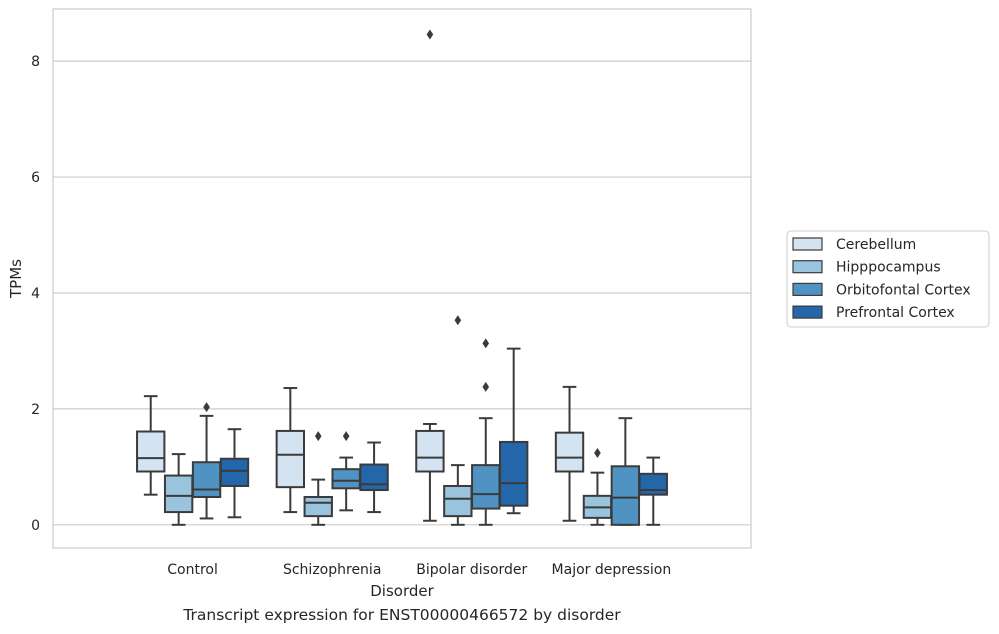 The image size is (999, 634). Describe the element at coordinates (35, 526) in the screenshot. I see `y-tick-label: 0` at that location.